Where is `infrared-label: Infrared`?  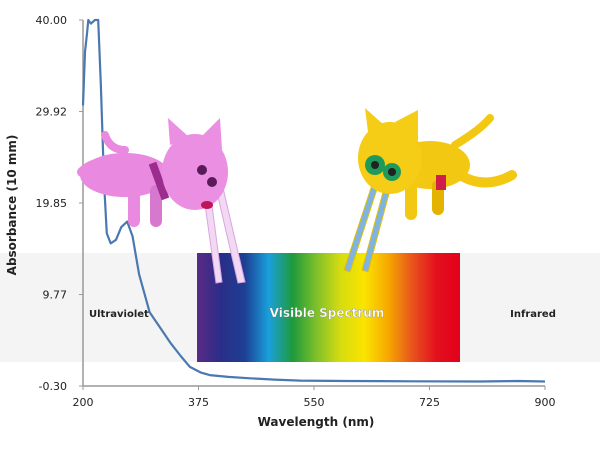 infrared-label: Infrared is located at coordinates (533, 314).